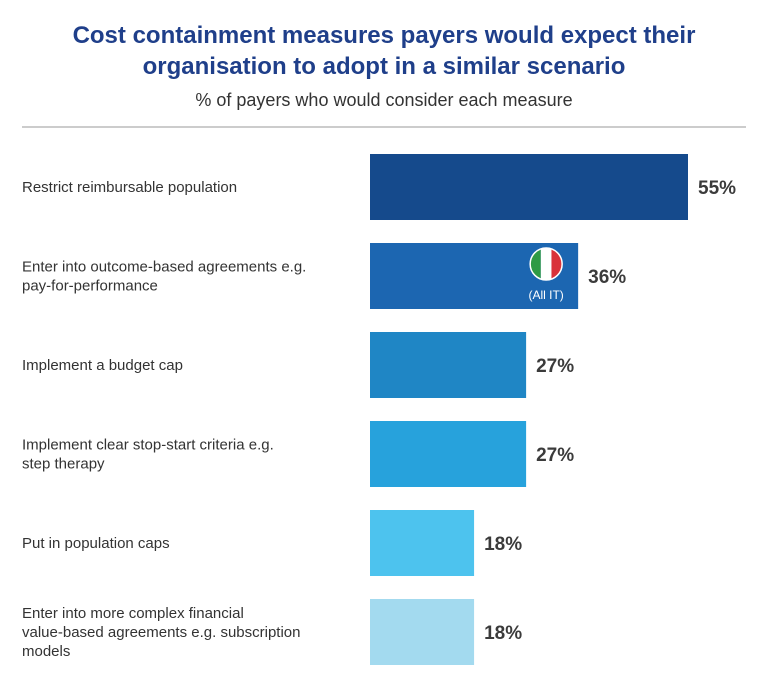 The width and height of the screenshot is (768, 693). What do you see at coordinates (164, 267) in the screenshot?
I see `category-label: Enter into outcome-based agreements e.g.` at bounding box center [164, 267].